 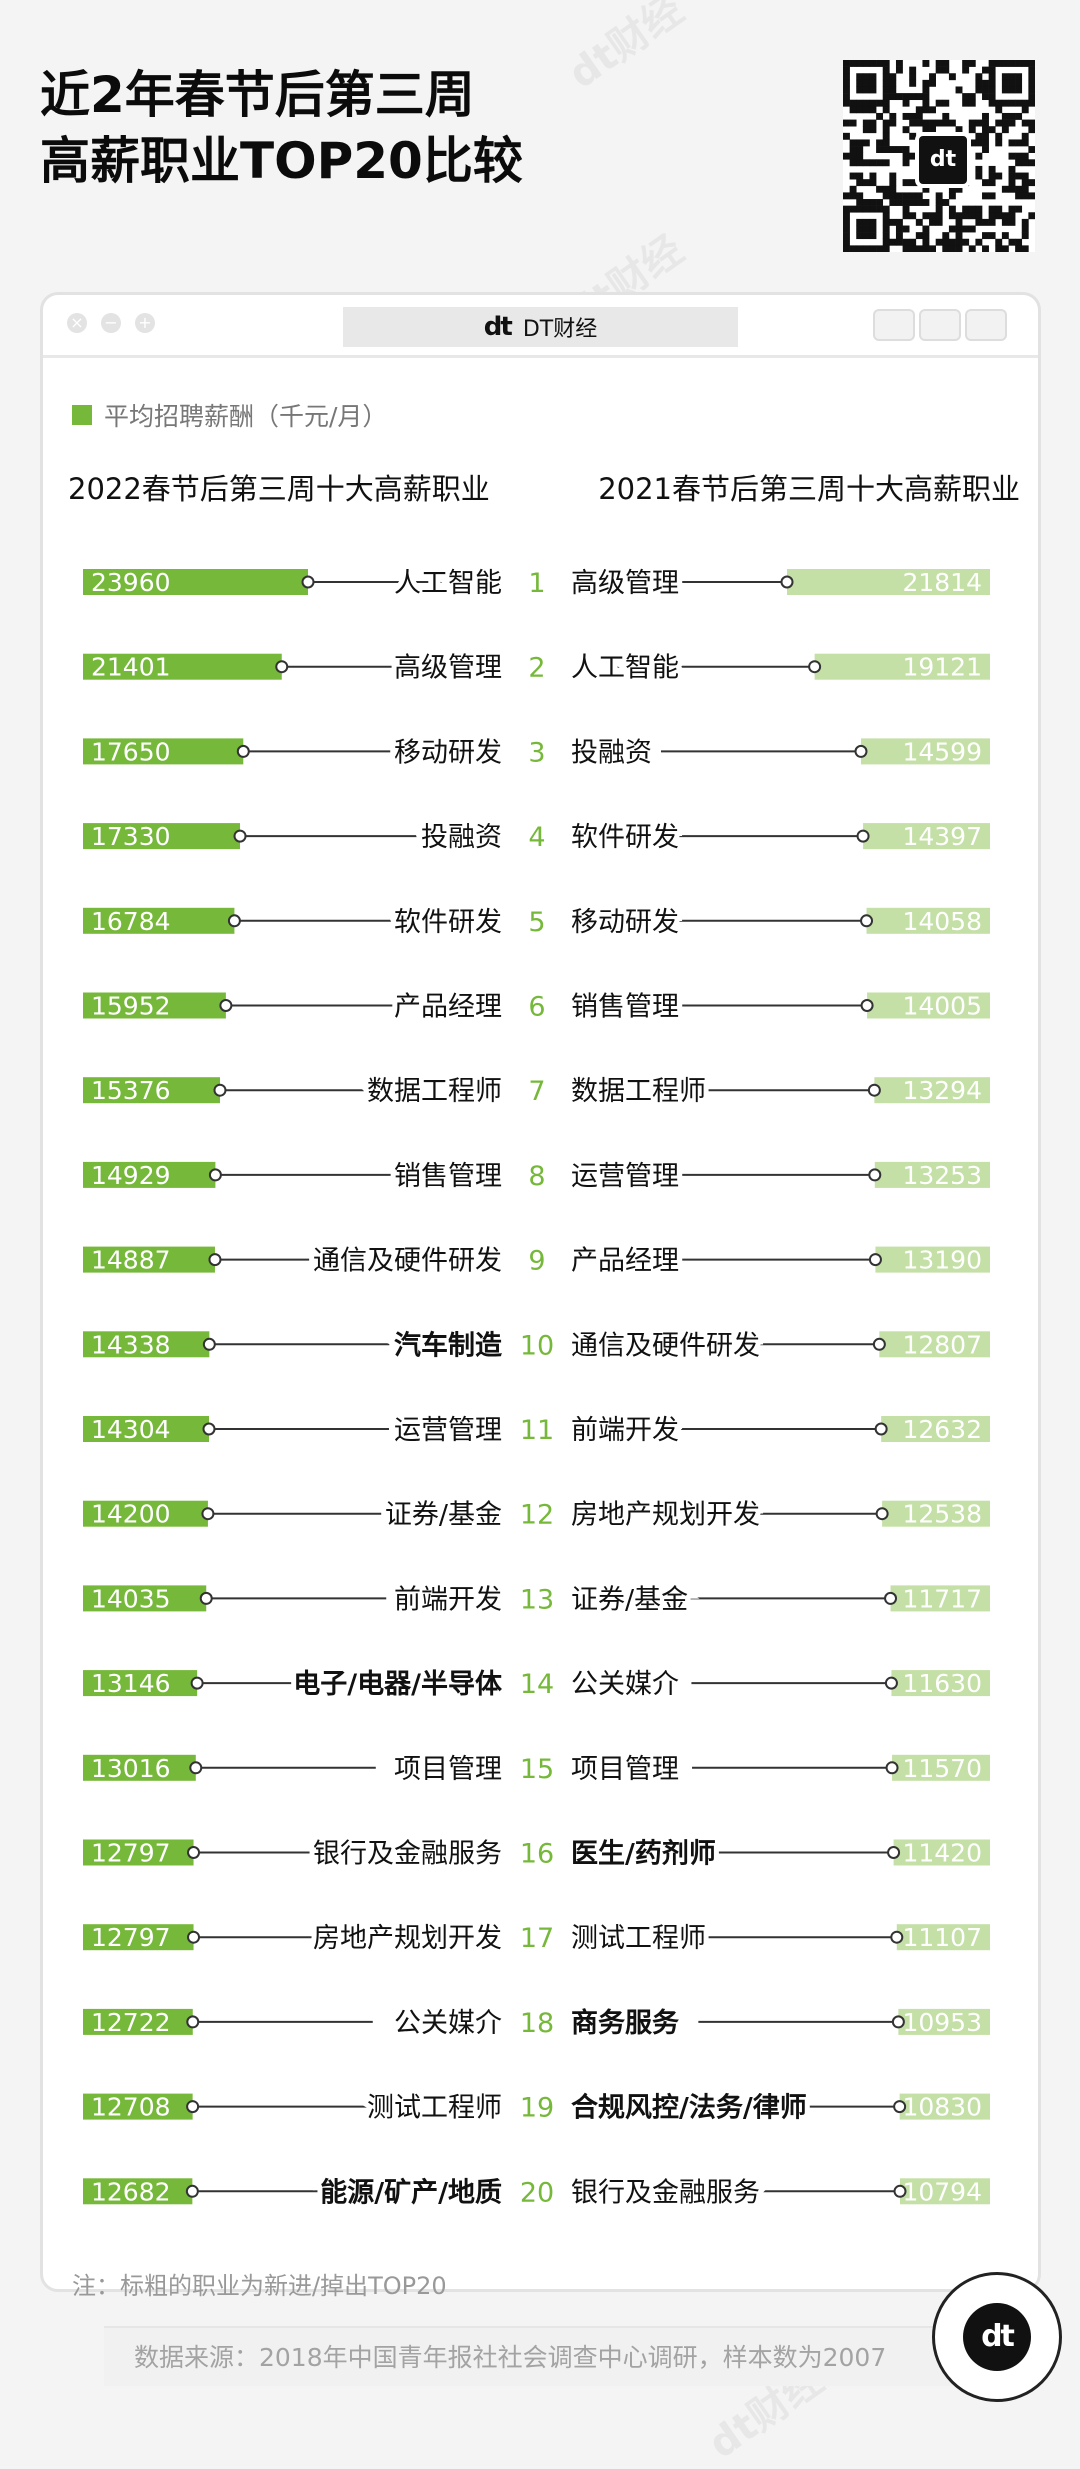 What do you see at coordinates (131, 1429) in the screenshot?
I see `left-value-label: 14304` at bounding box center [131, 1429].